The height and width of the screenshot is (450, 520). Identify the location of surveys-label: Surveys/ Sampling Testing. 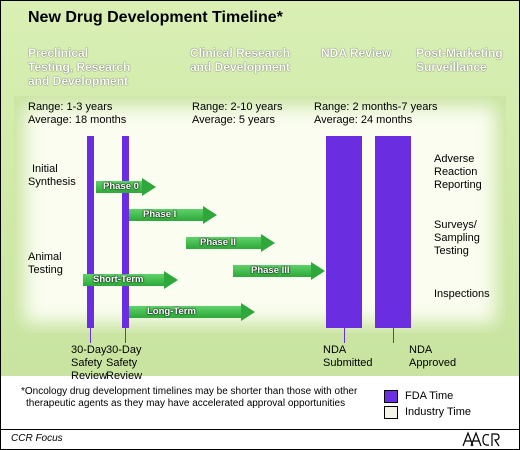
(457, 238).